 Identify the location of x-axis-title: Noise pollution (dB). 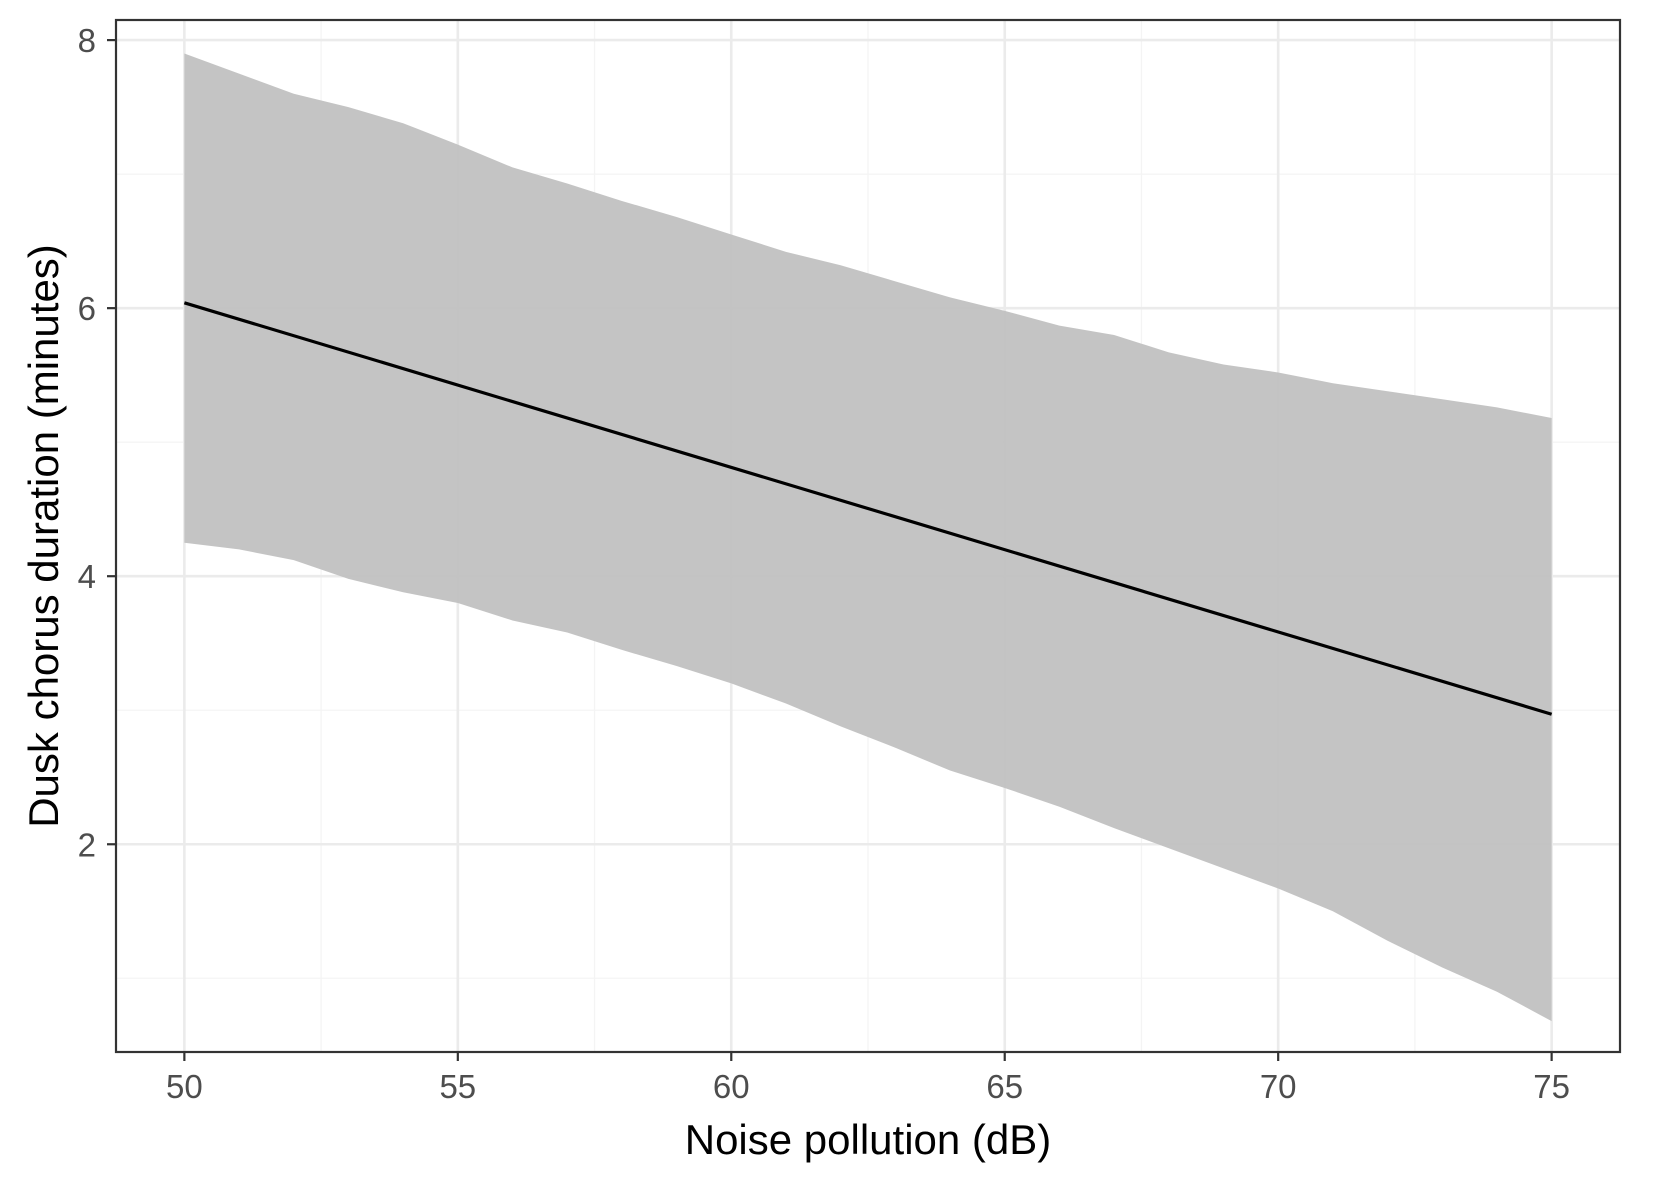
(868, 1139).